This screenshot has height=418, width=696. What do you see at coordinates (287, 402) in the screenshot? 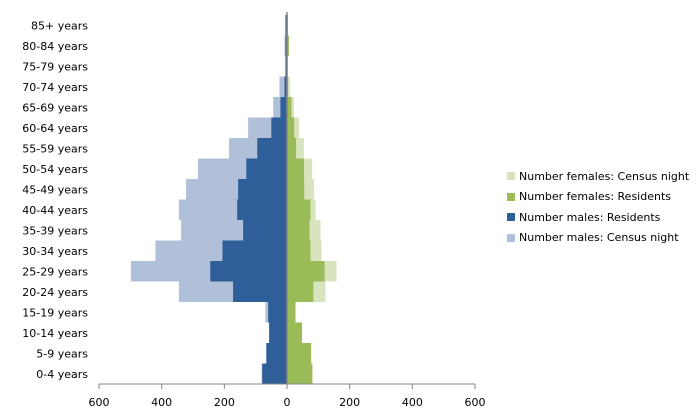
I see `x-tick-label: 0` at bounding box center [287, 402].